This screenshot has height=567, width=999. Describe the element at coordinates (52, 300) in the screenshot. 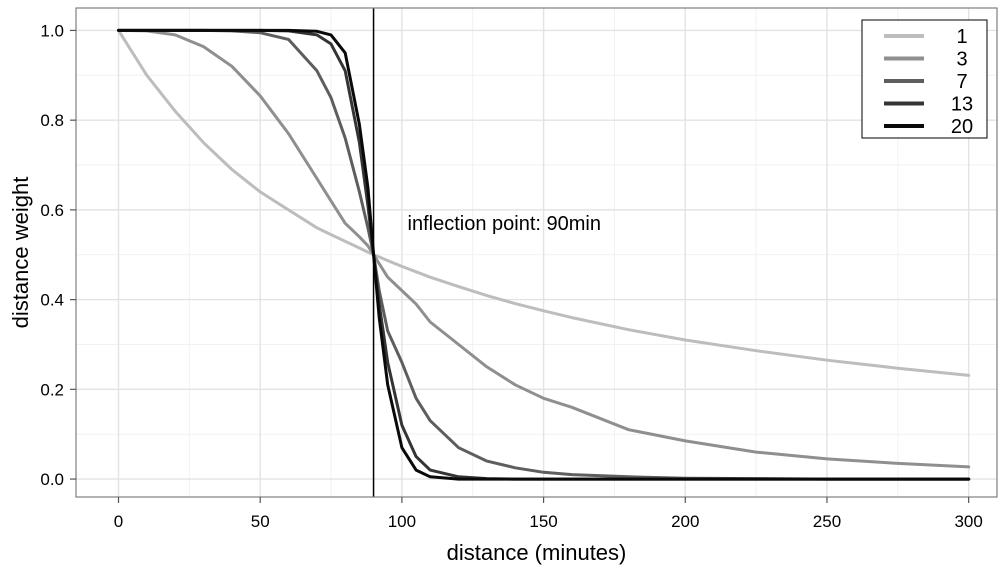

I see `y-tick-label: 0.4` at that location.